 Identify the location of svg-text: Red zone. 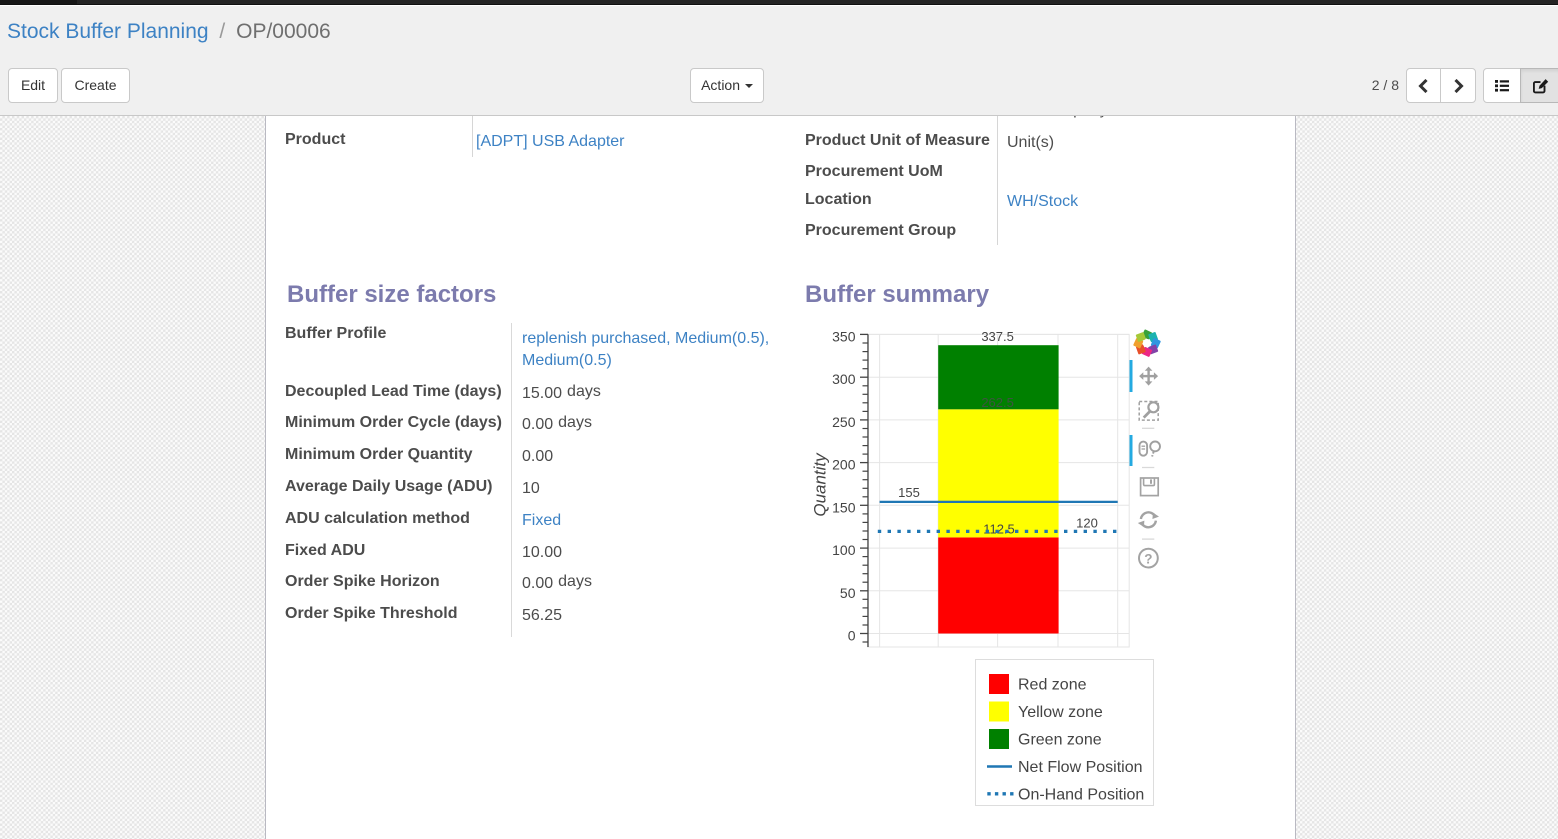
(1052, 685).